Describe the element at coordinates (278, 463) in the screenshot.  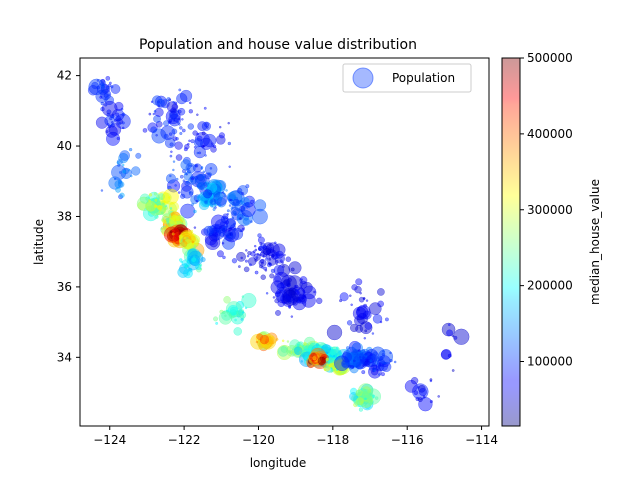
I see `x-axis-label: longitude` at that location.